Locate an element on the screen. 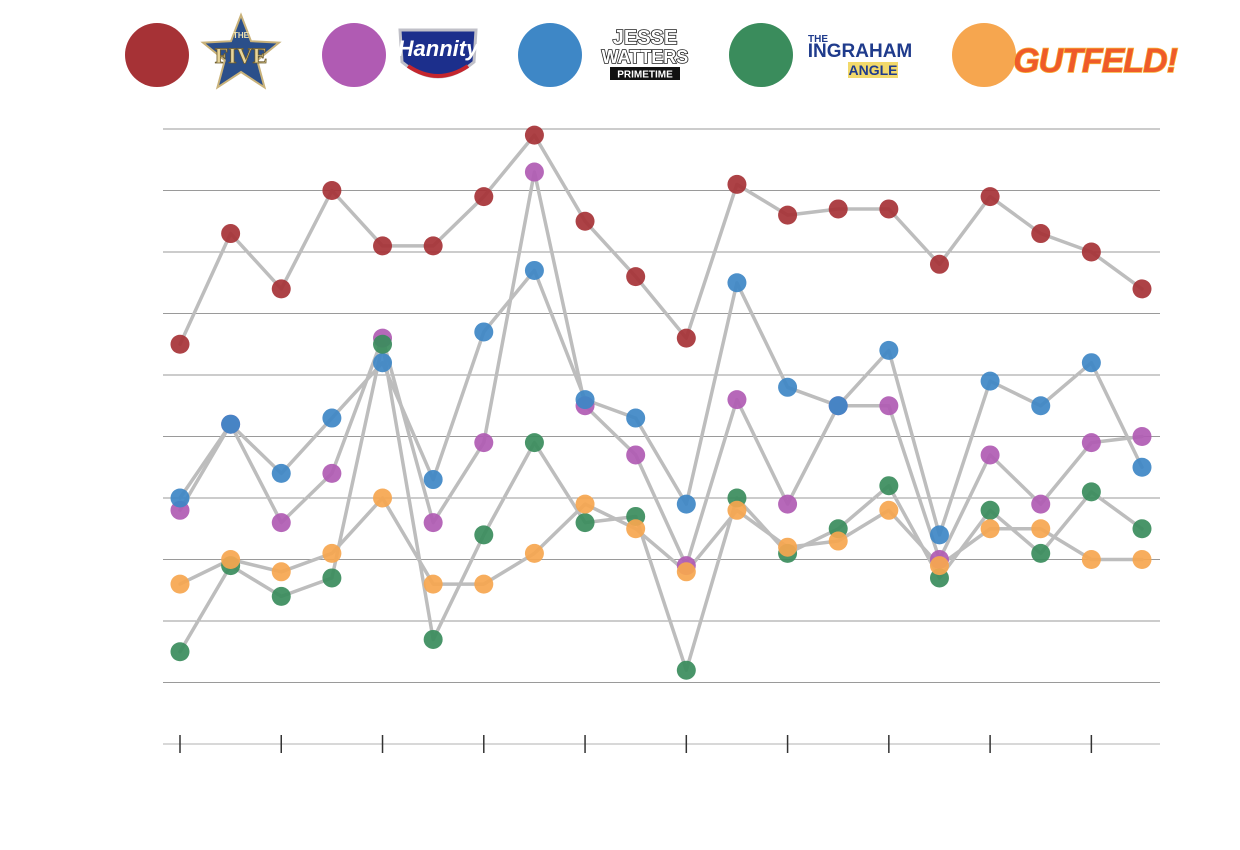  logo-text: WATTERS is located at coordinates (645, 57).